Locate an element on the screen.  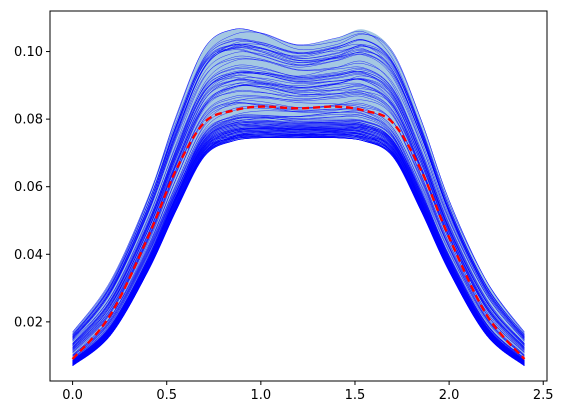
x-tick-label: 1.5 is located at coordinates (355, 395).